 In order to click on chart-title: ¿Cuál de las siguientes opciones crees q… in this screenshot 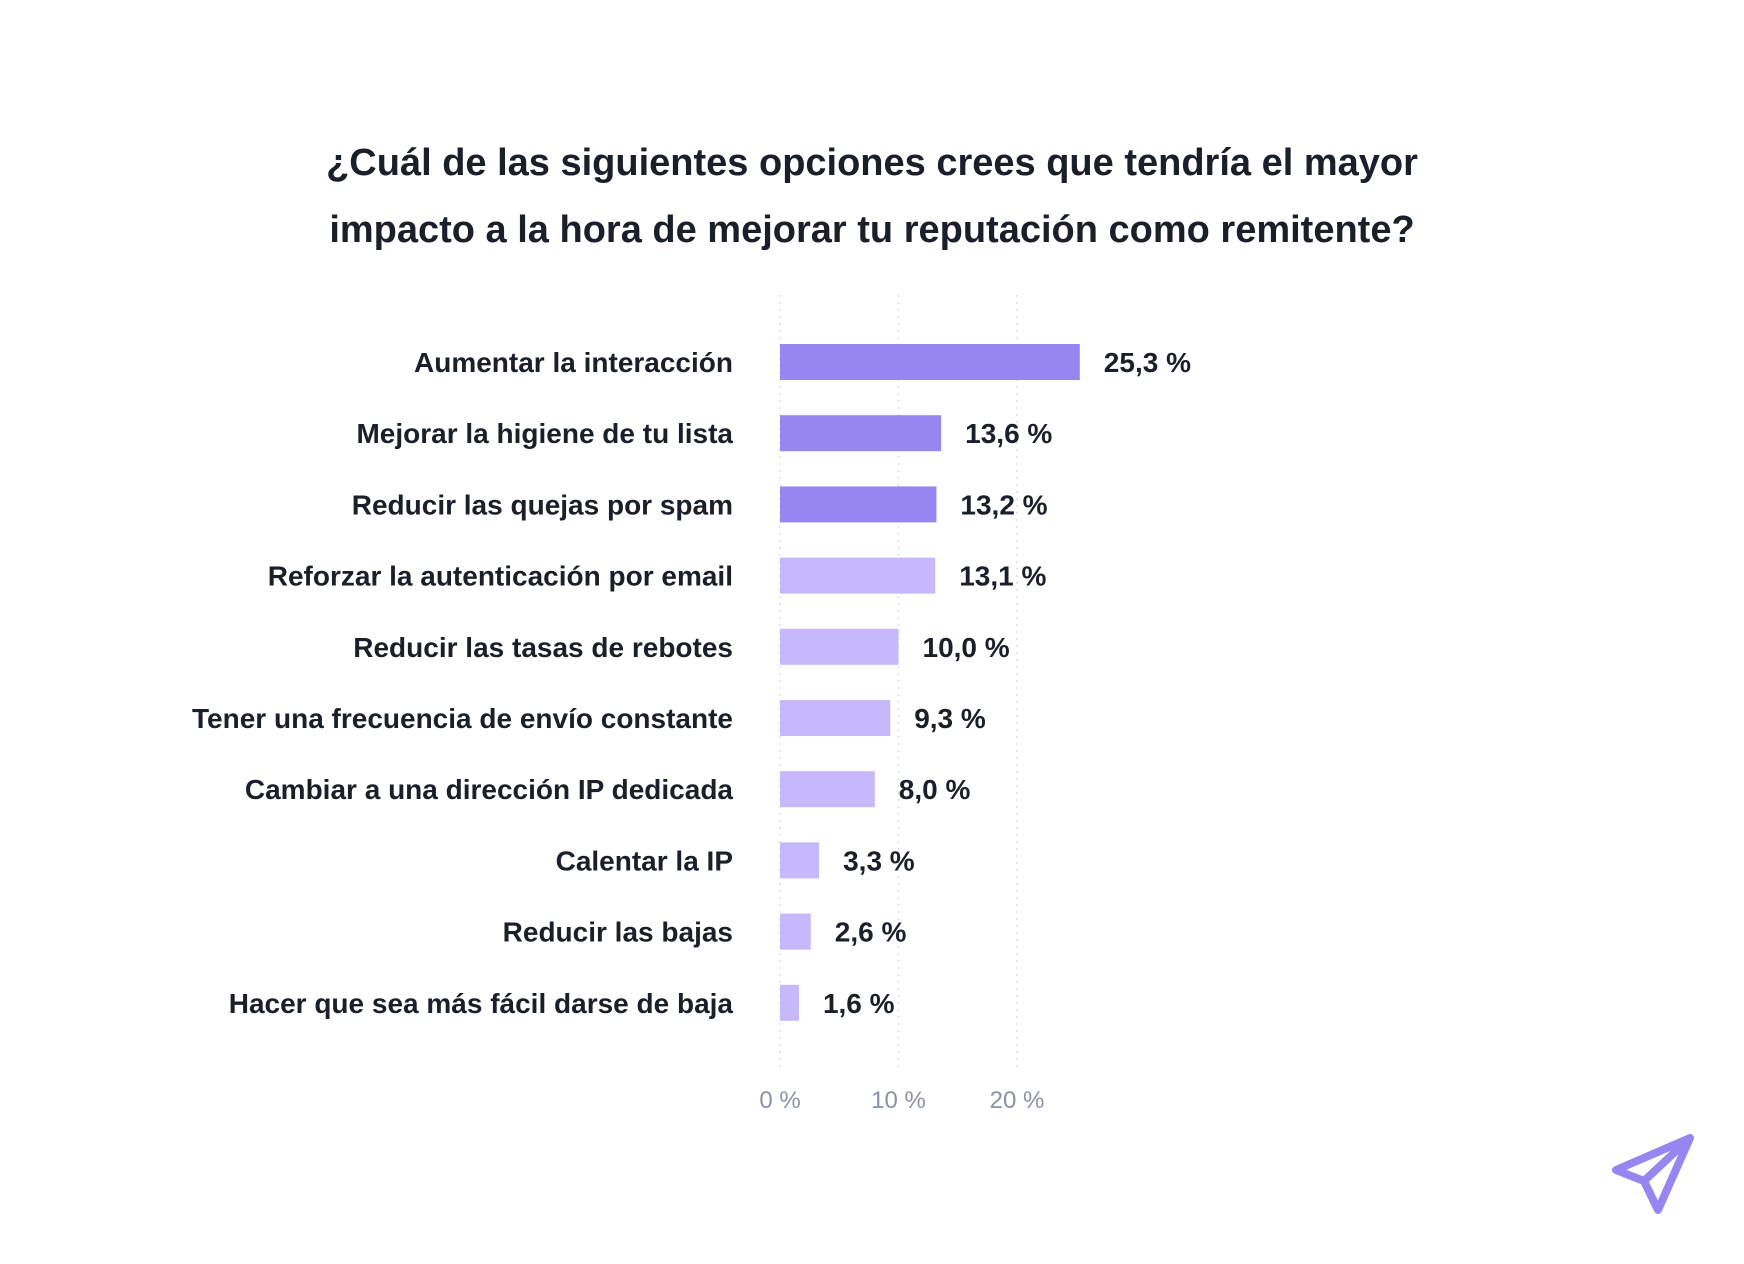, I will do `click(872, 197)`.